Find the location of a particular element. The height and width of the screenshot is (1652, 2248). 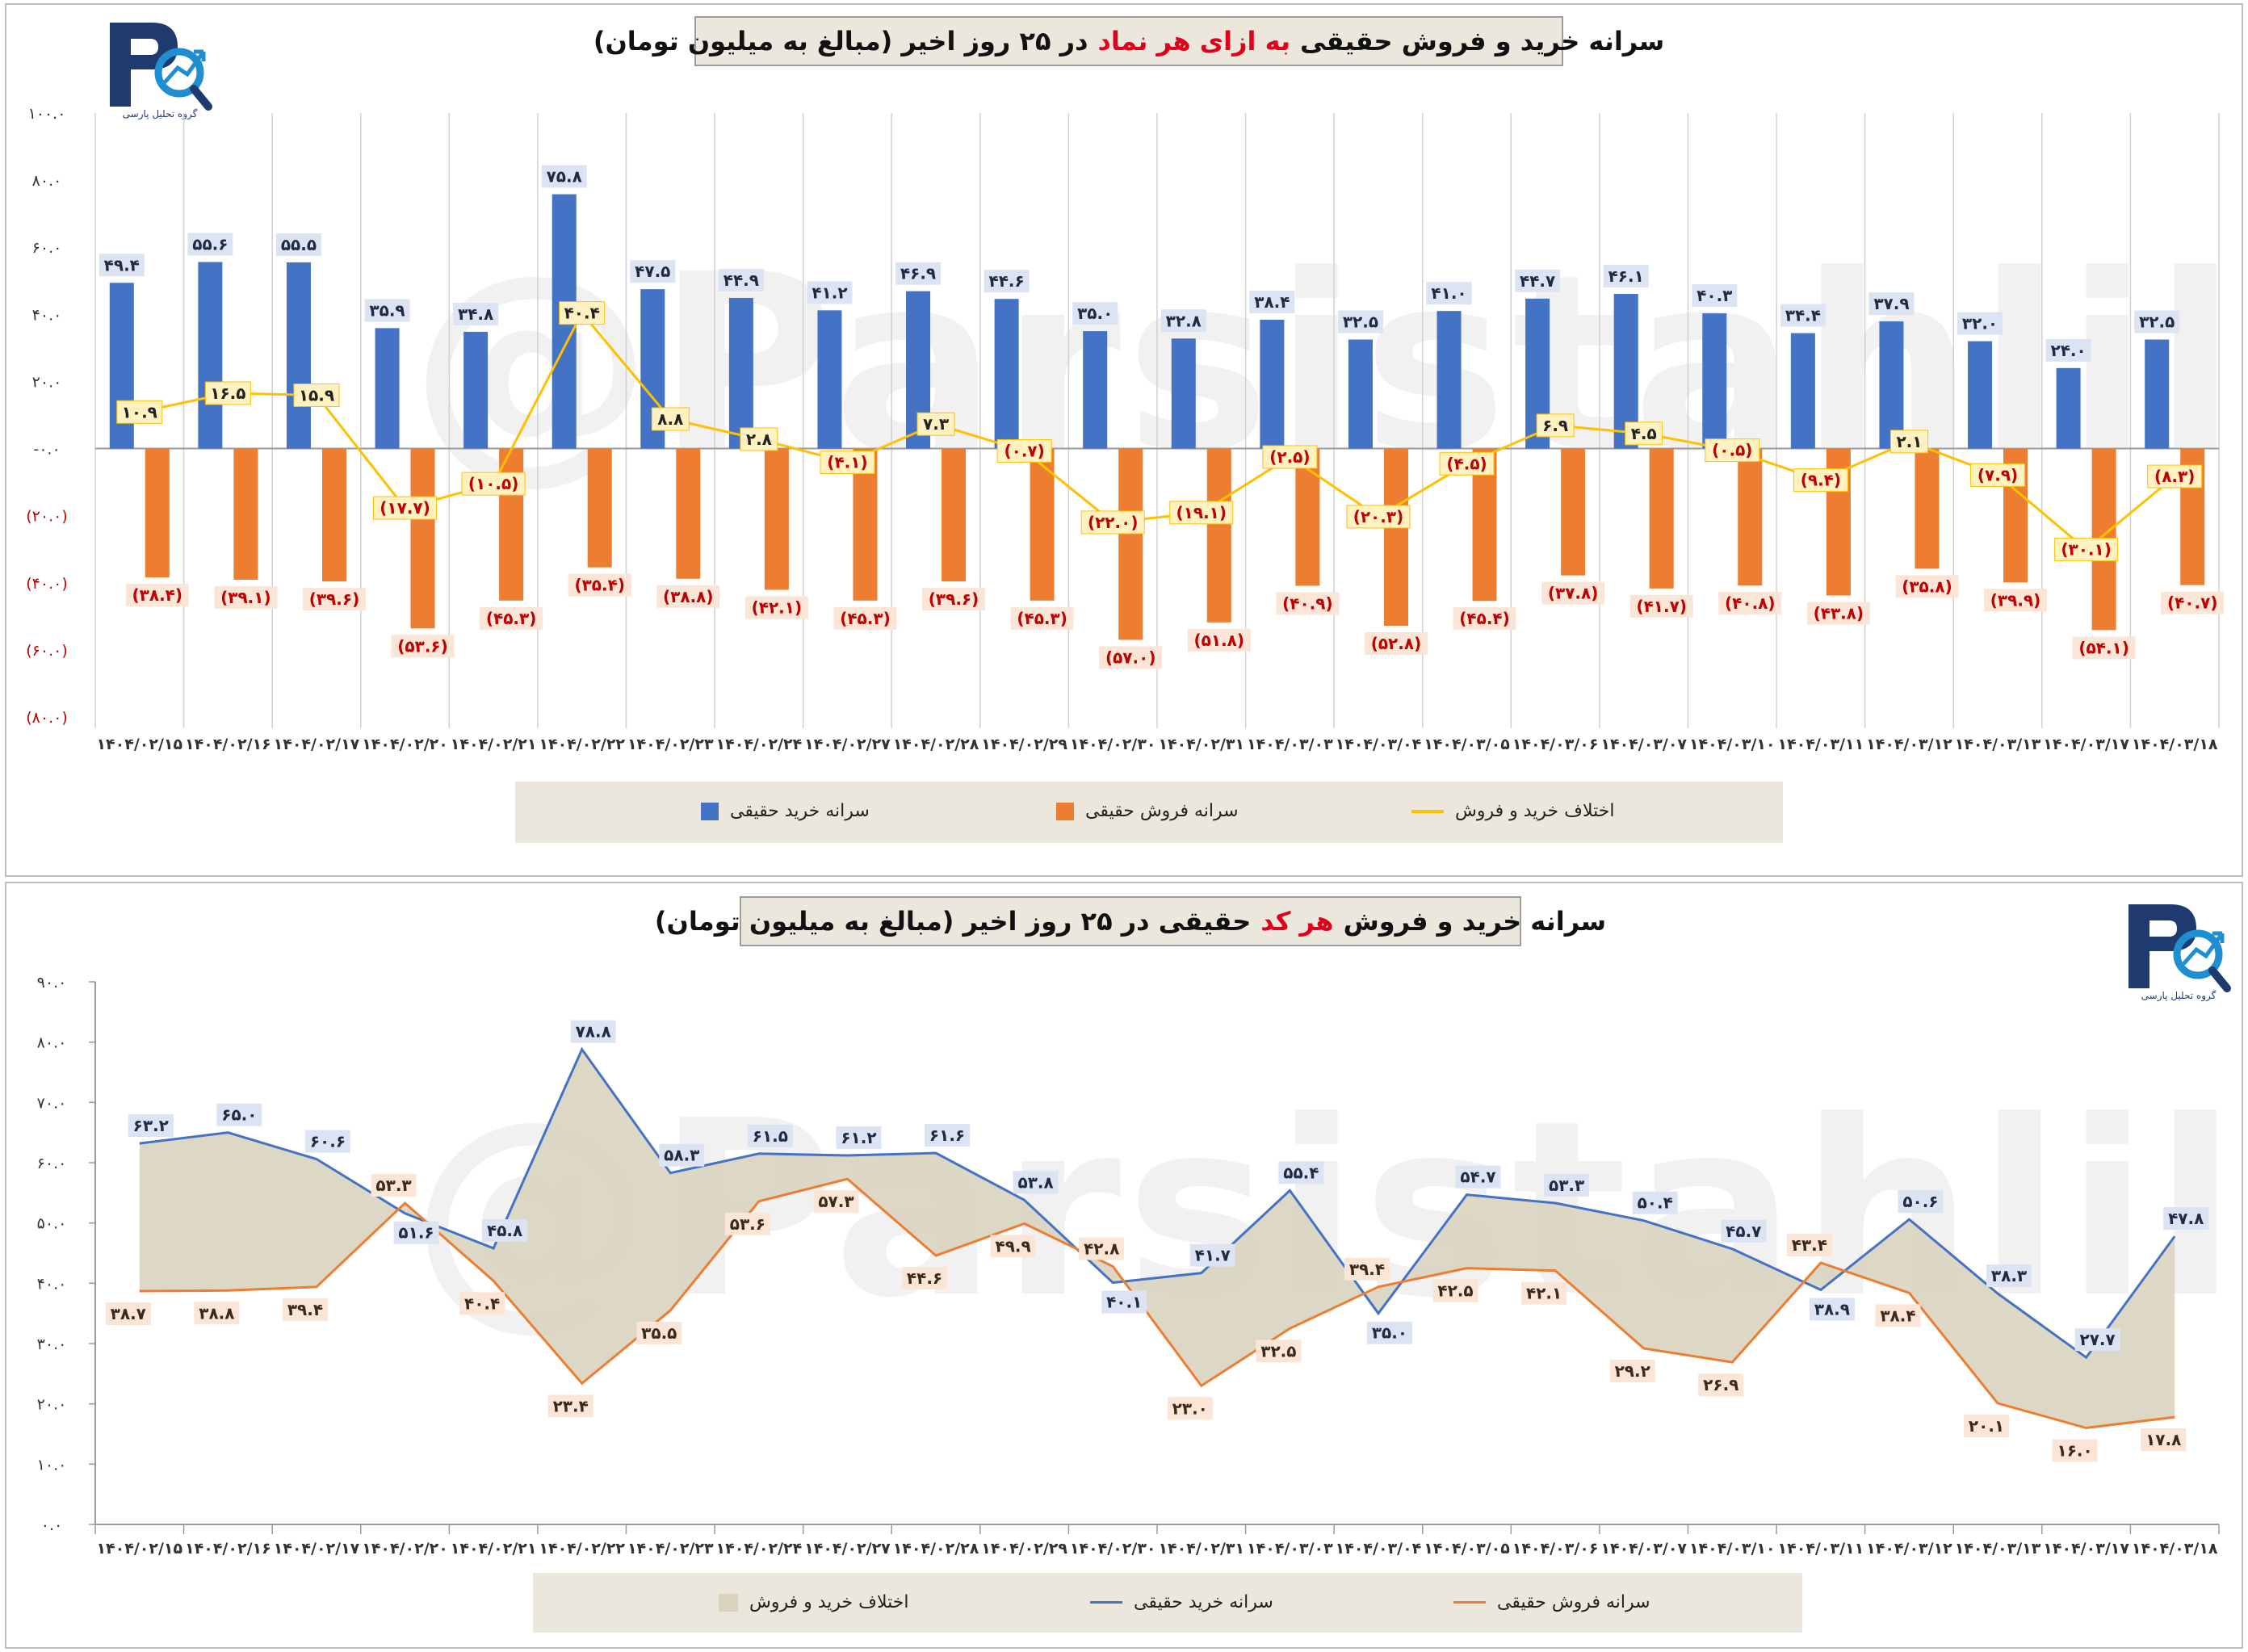

sell-data-label: (۳۷.۸) is located at coordinates (1573, 593).